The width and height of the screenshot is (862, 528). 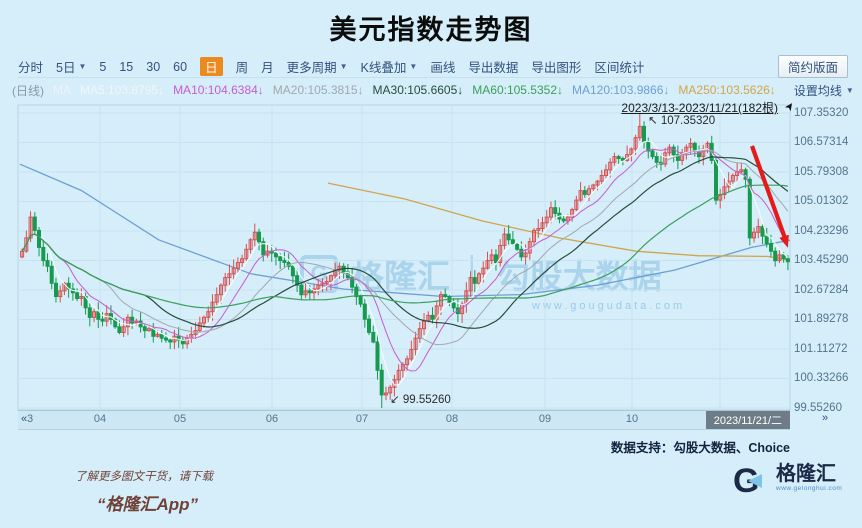 I want to click on simple-layout-button: 简约版面, so click(x=812, y=66).